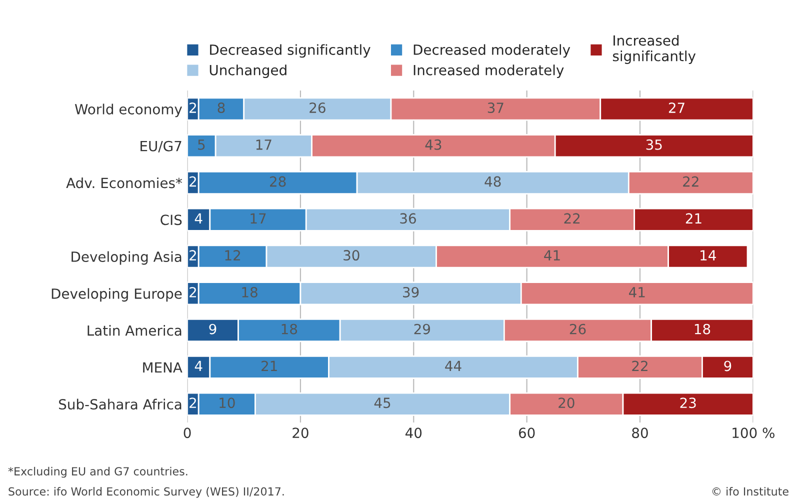  I want to click on data-label: 23, so click(688, 403).